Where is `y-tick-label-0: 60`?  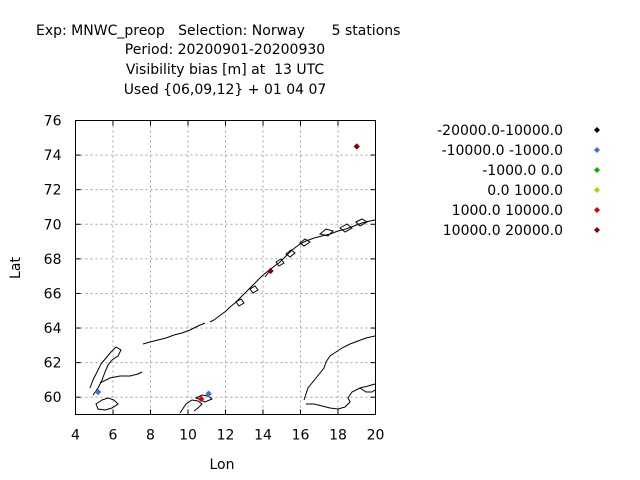 y-tick-label-0: 60 is located at coordinates (53, 398).